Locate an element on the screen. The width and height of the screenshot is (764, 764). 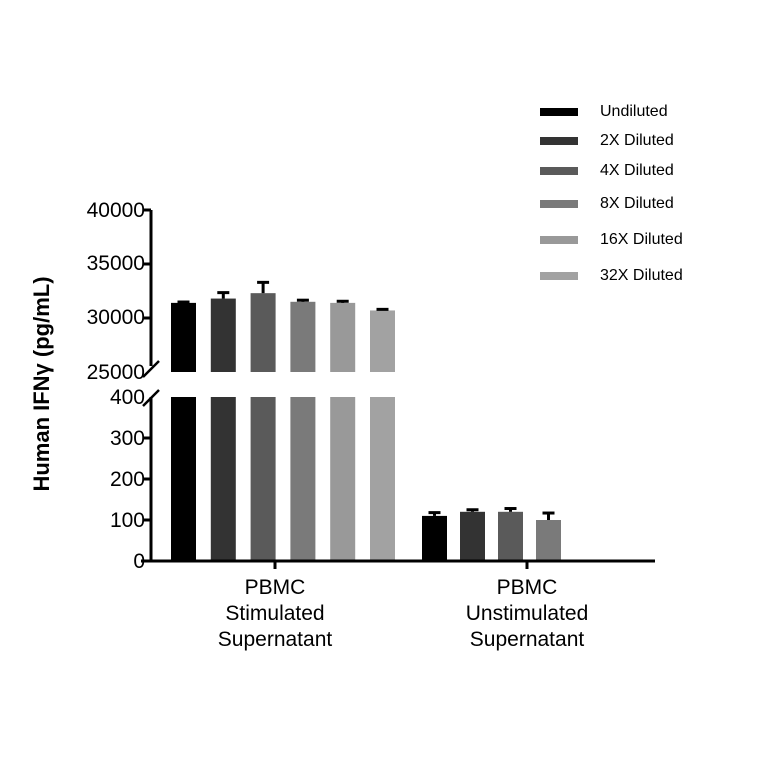
legend-item-32x: 32X Diluted is located at coordinates (611, 276).